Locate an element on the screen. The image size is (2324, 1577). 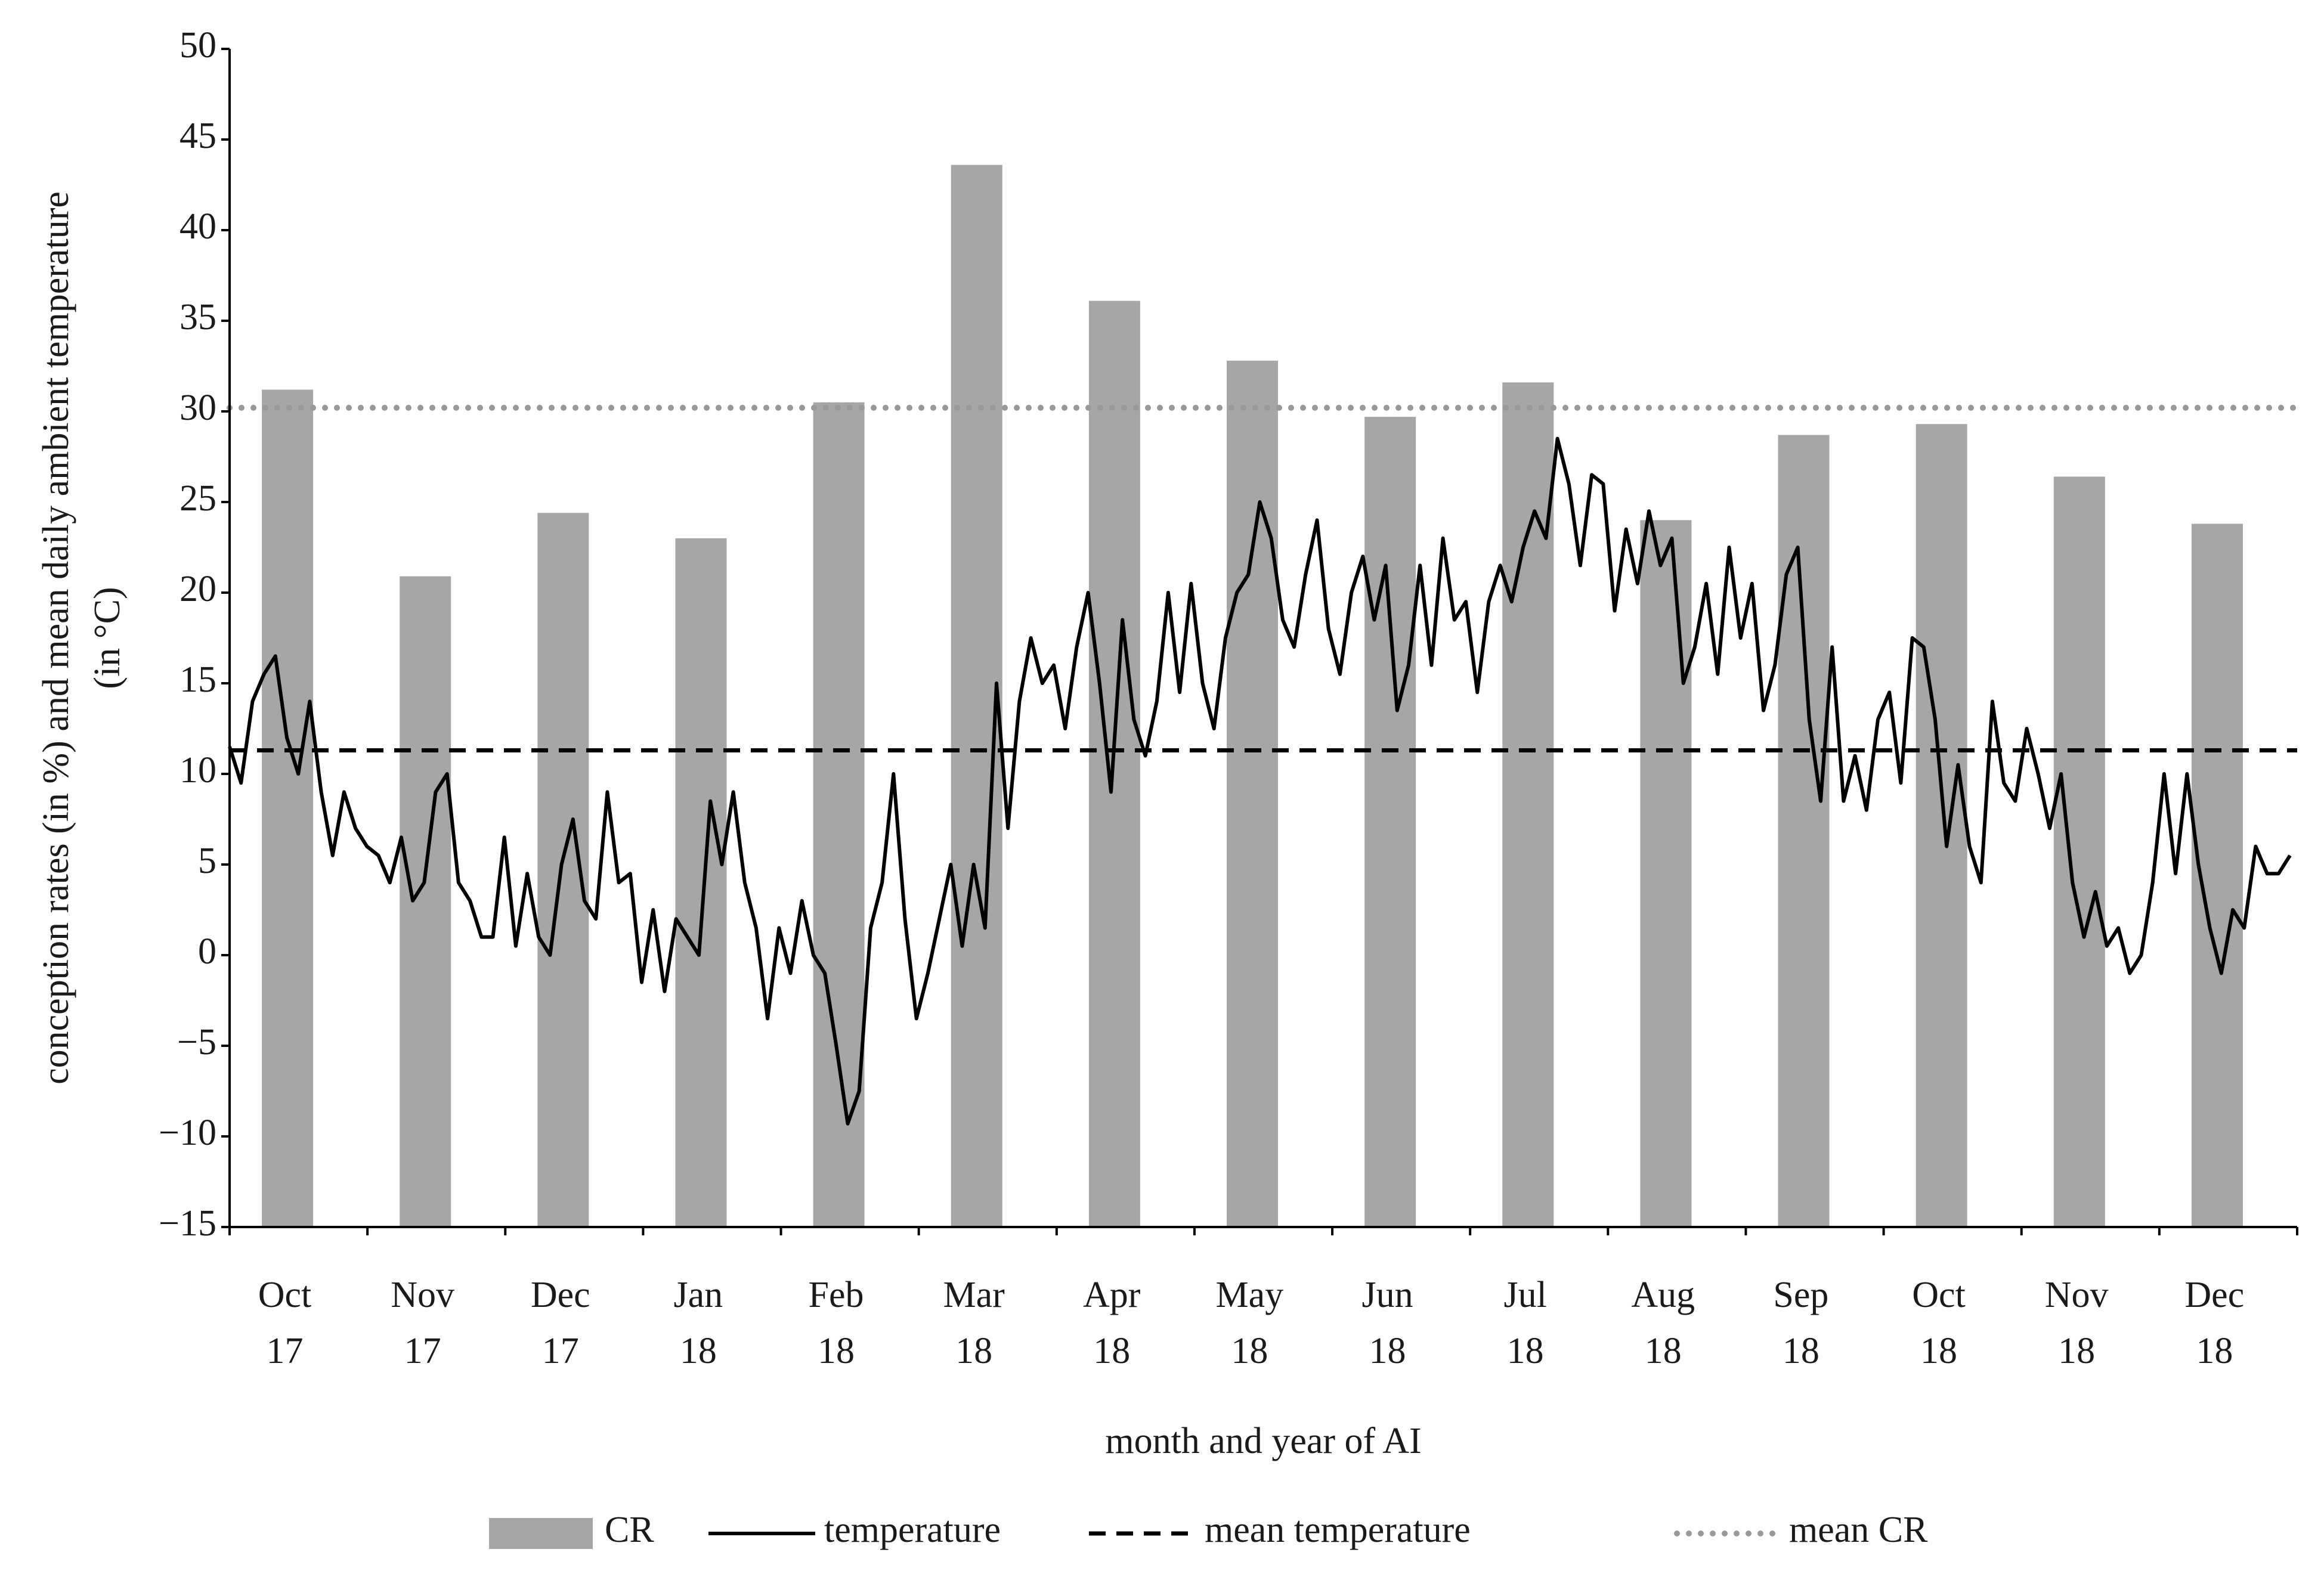
x-tick-label: Feb 18 is located at coordinates (836, 1323).